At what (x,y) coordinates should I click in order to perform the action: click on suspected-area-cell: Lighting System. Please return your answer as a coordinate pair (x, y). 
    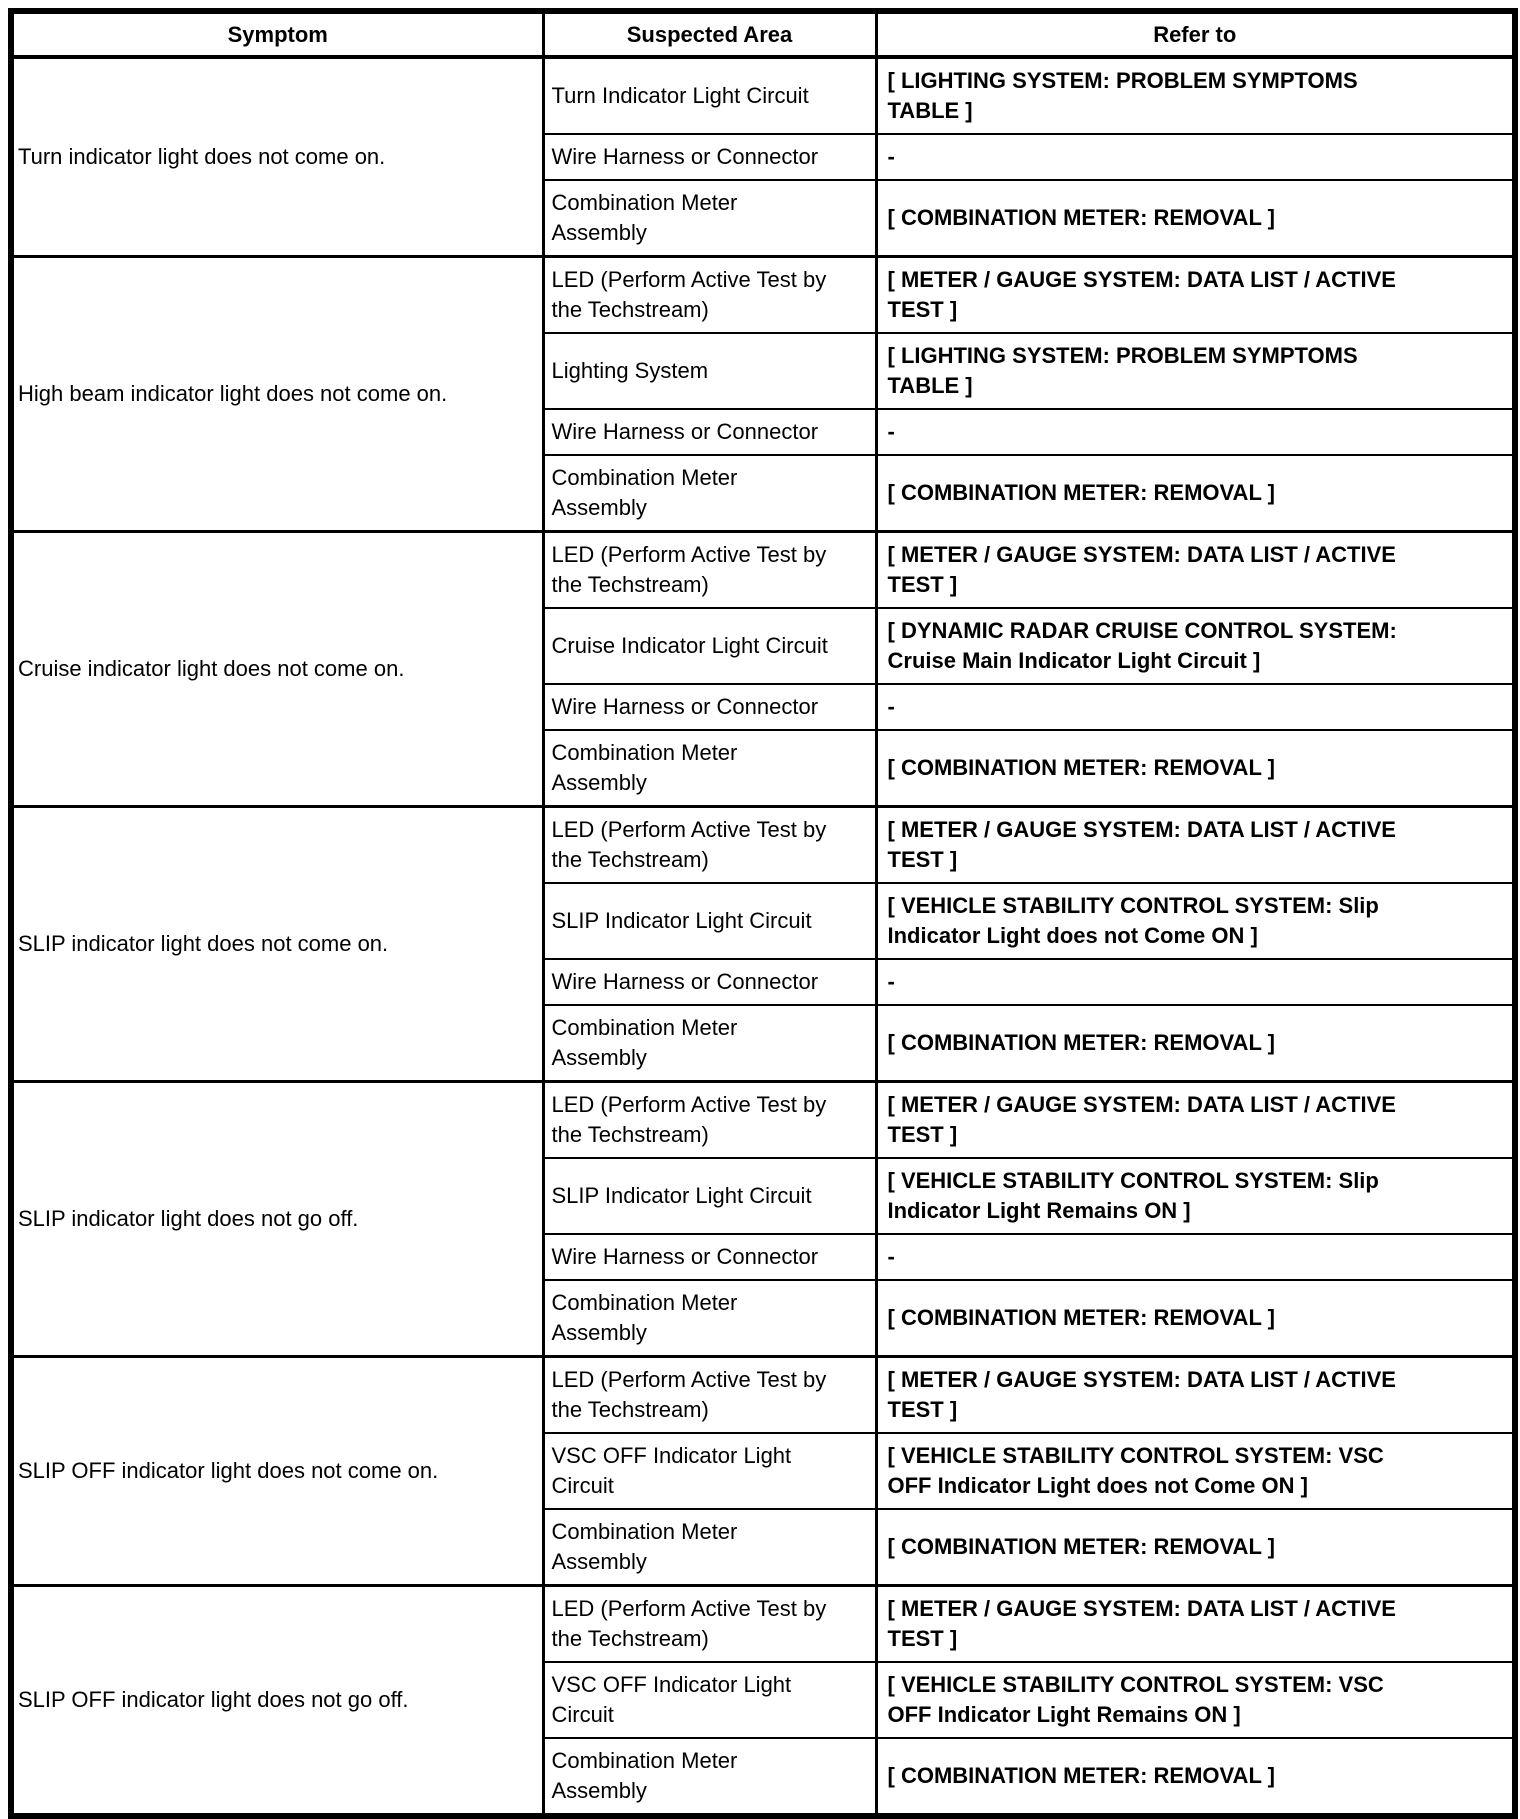
    Looking at the image, I should click on (709, 371).